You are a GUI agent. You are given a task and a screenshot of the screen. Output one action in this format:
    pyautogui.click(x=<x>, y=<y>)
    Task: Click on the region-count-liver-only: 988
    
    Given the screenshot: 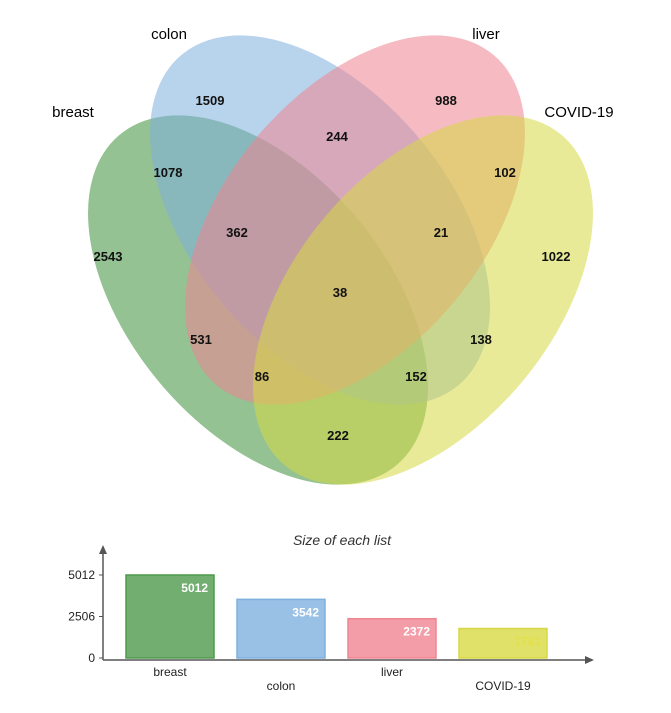 What is the action you would take?
    pyautogui.click(x=446, y=100)
    